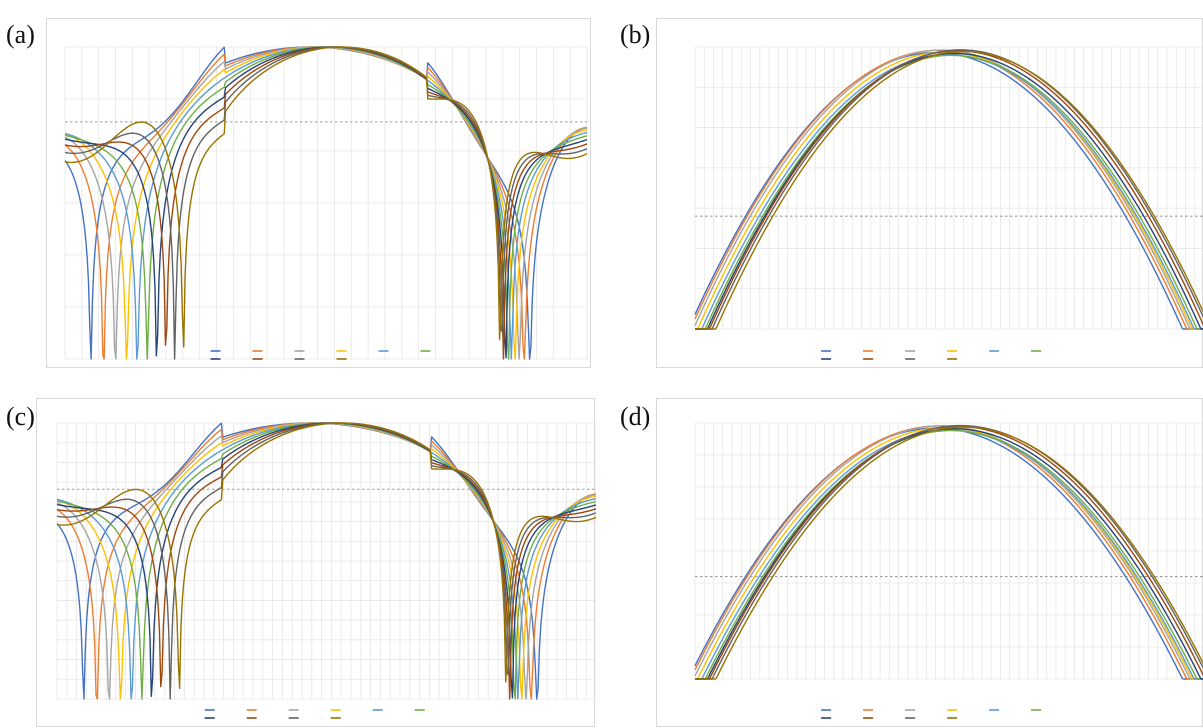  Describe the element at coordinates (635, 416) in the screenshot. I see `panel-label-d: (d)` at that location.